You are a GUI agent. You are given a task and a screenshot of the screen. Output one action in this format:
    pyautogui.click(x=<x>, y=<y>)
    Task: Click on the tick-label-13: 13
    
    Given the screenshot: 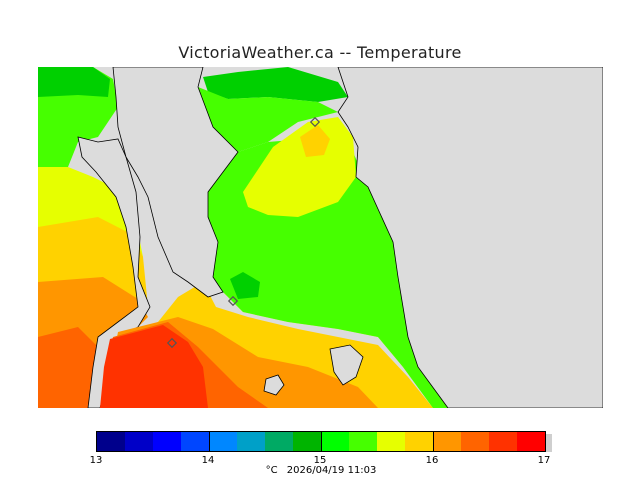 What is the action you would take?
    pyautogui.click(x=96, y=460)
    